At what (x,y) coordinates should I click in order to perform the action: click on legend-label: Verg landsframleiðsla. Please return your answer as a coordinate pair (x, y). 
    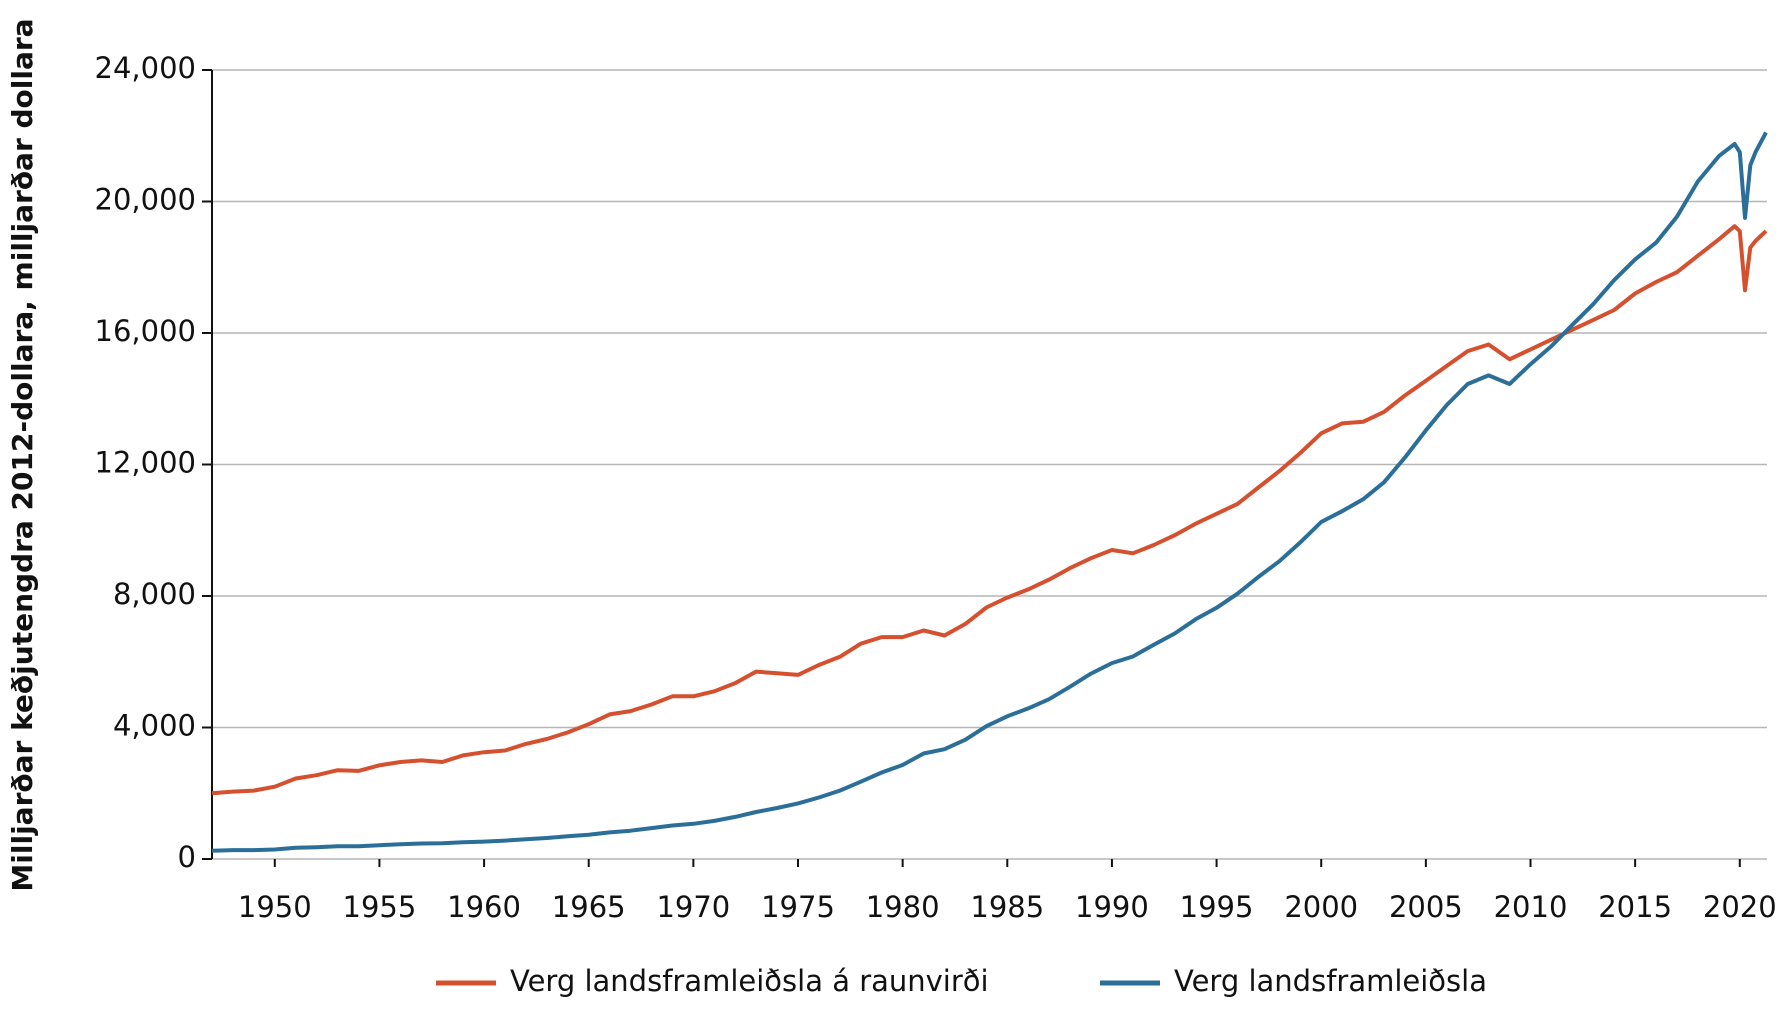
    Looking at the image, I should click on (1330, 981).